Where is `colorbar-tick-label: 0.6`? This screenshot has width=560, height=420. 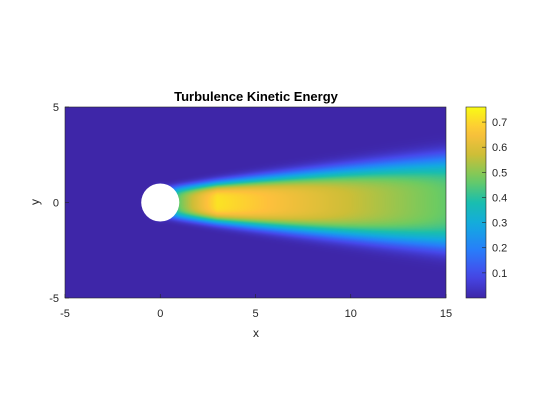
colorbar-tick-label: 0.6 is located at coordinates (499, 148).